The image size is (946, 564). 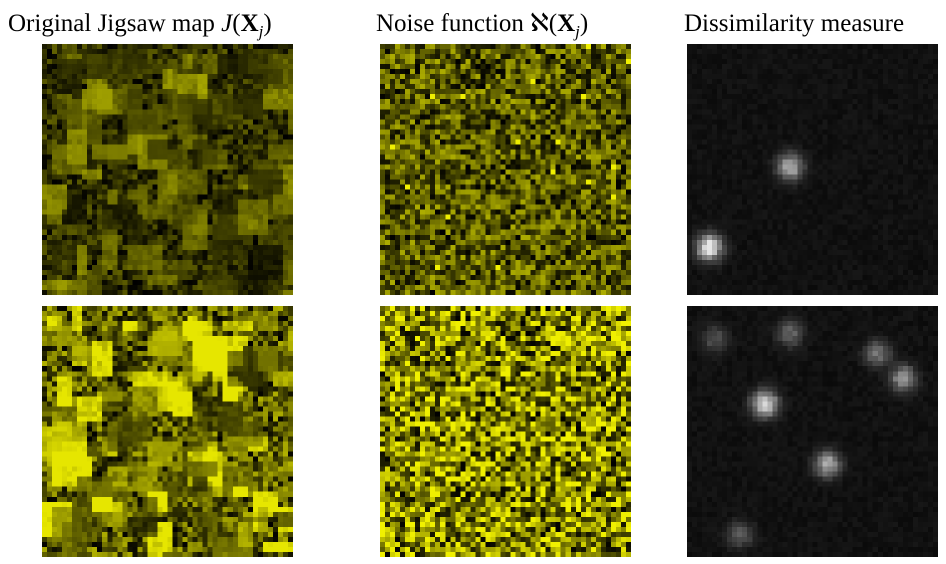 What do you see at coordinates (812, 431) in the screenshot?
I see `dissimilarity-map-row2` at bounding box center [812, 431].